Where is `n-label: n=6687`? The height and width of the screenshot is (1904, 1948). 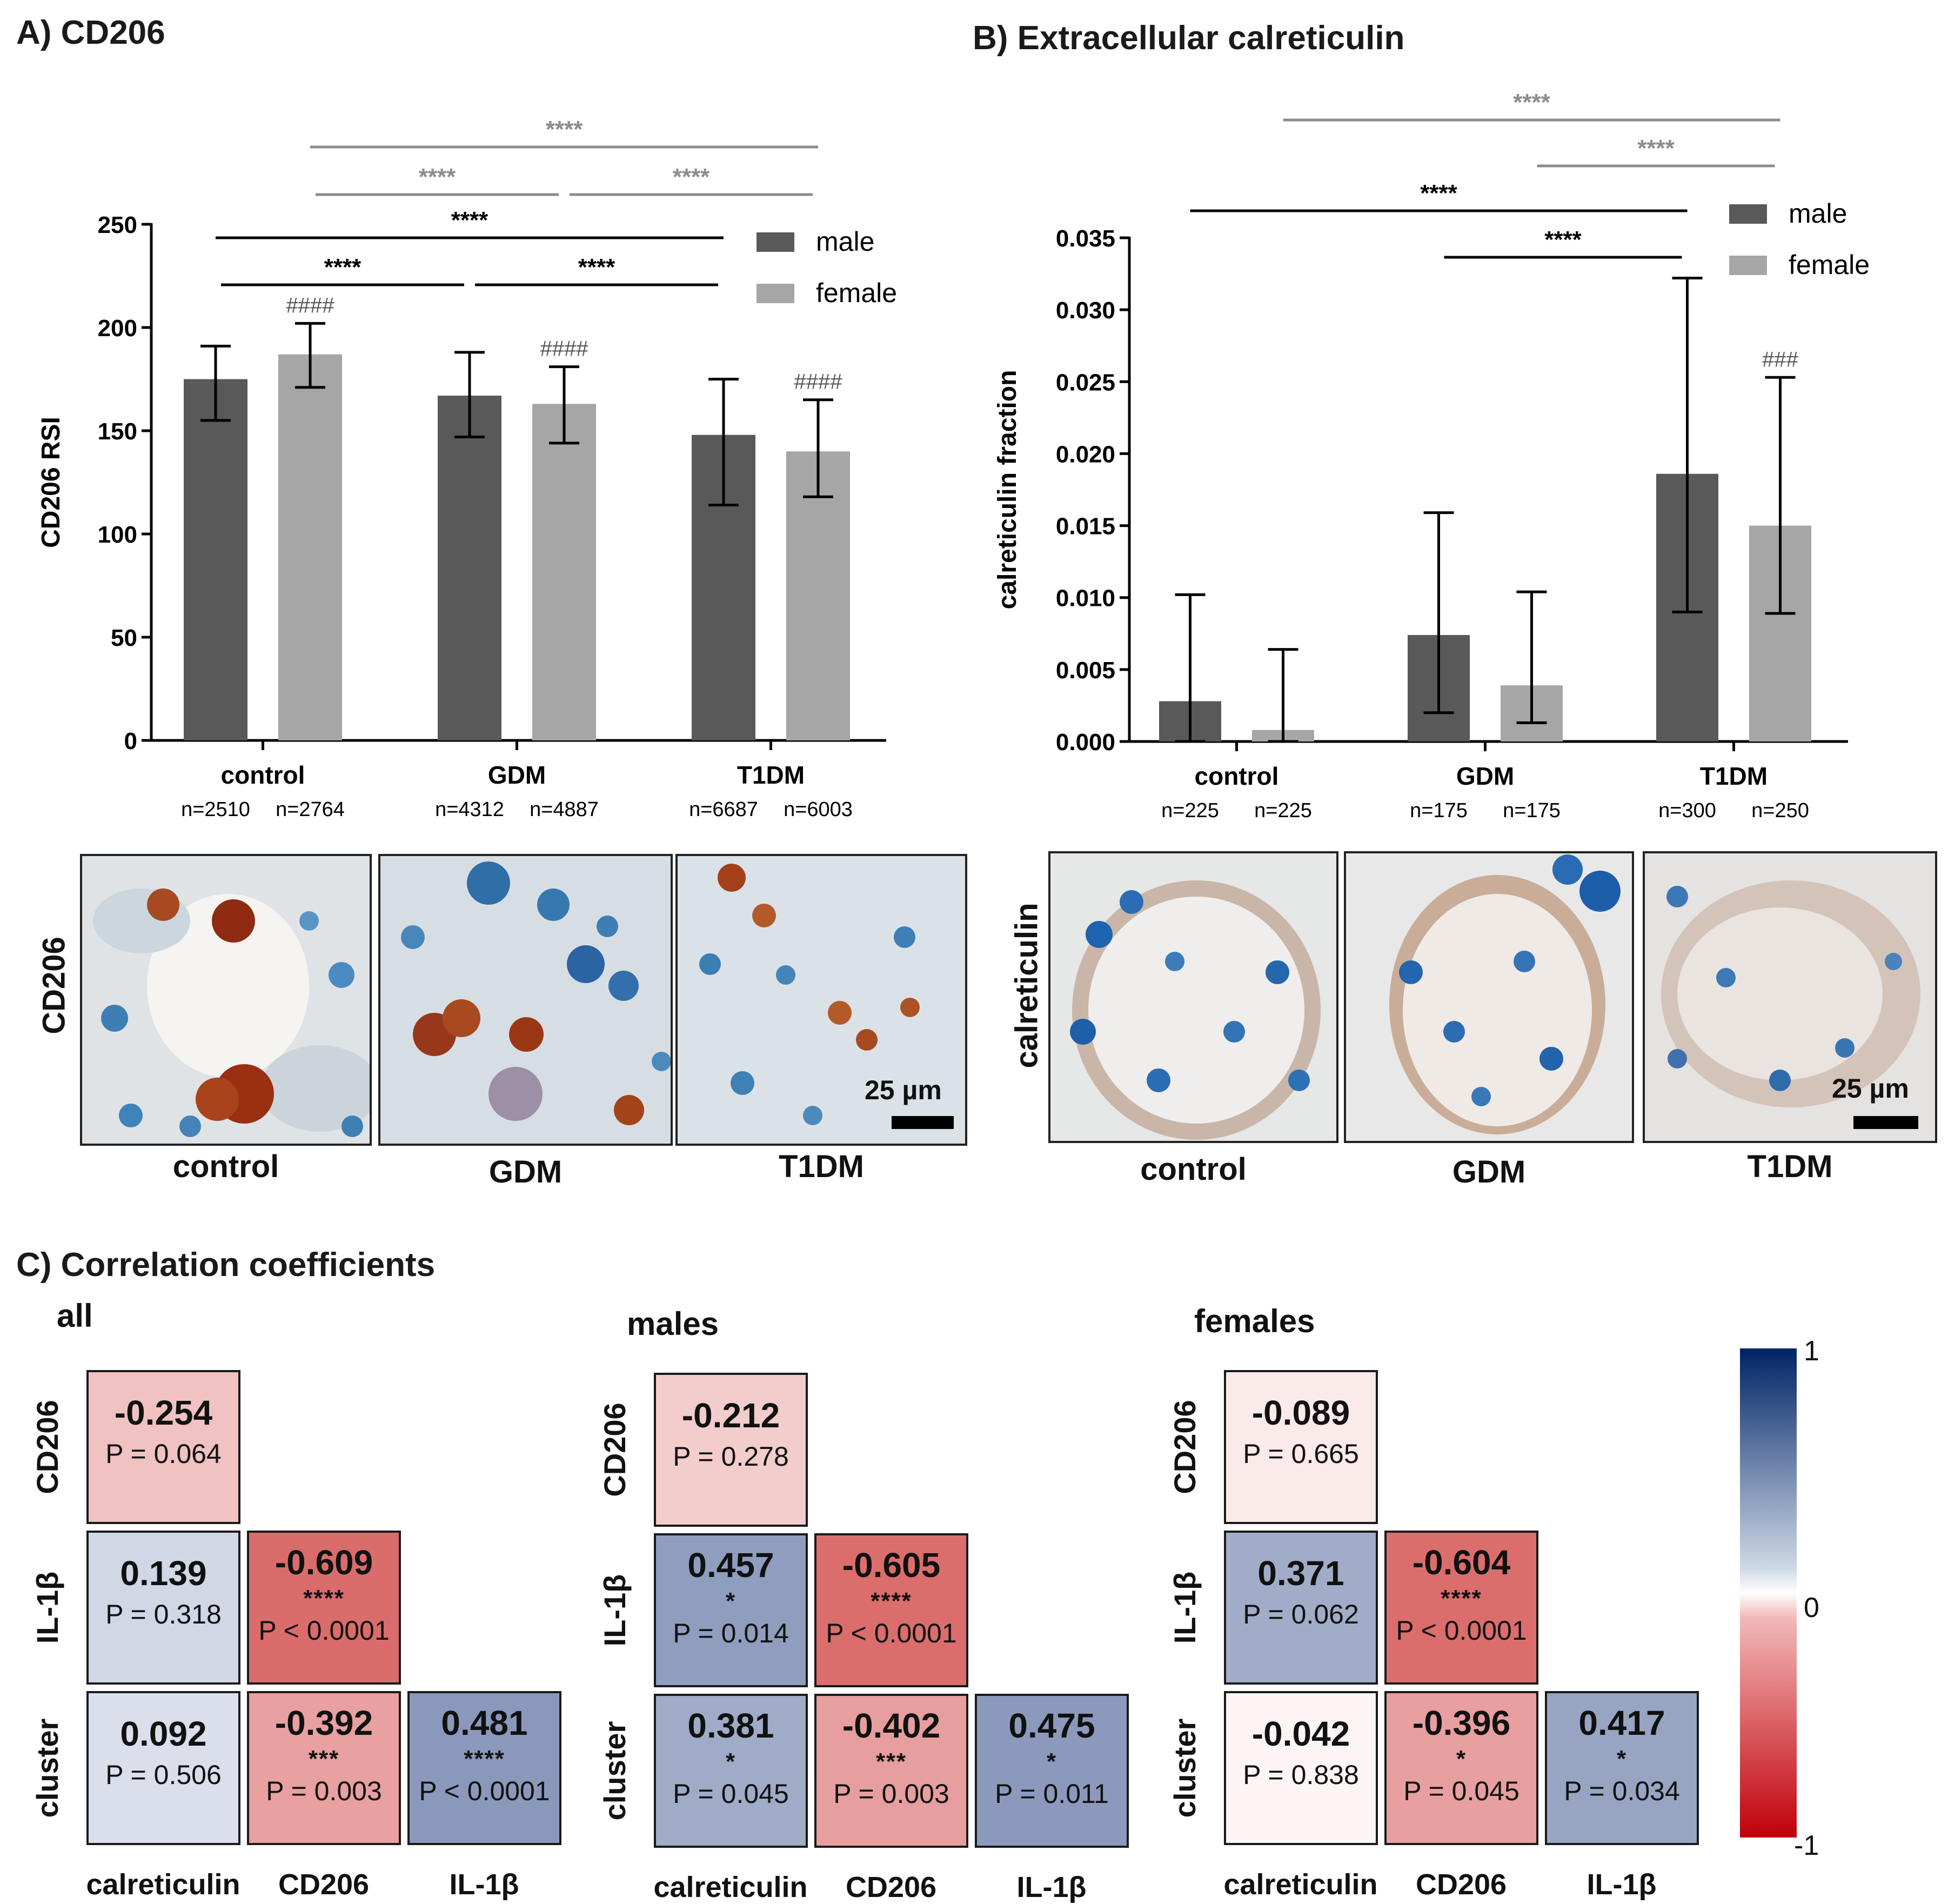 n-label: n=6687 is located at coordinates (723, 810).